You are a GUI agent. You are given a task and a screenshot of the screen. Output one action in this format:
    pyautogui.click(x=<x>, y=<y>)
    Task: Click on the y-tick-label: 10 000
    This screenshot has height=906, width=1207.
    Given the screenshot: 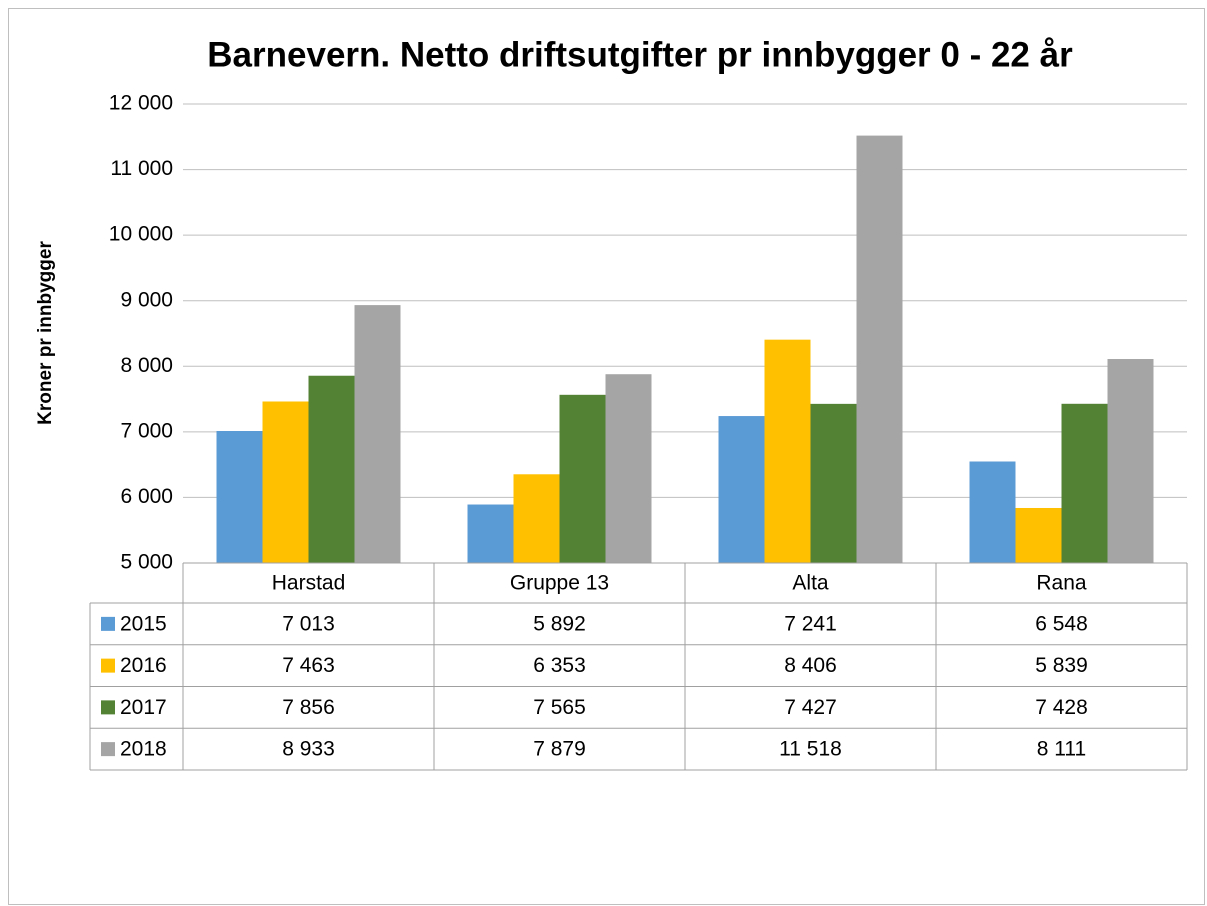 What is the action you would take?
    pyautogui.click(x=141, y=234)
    